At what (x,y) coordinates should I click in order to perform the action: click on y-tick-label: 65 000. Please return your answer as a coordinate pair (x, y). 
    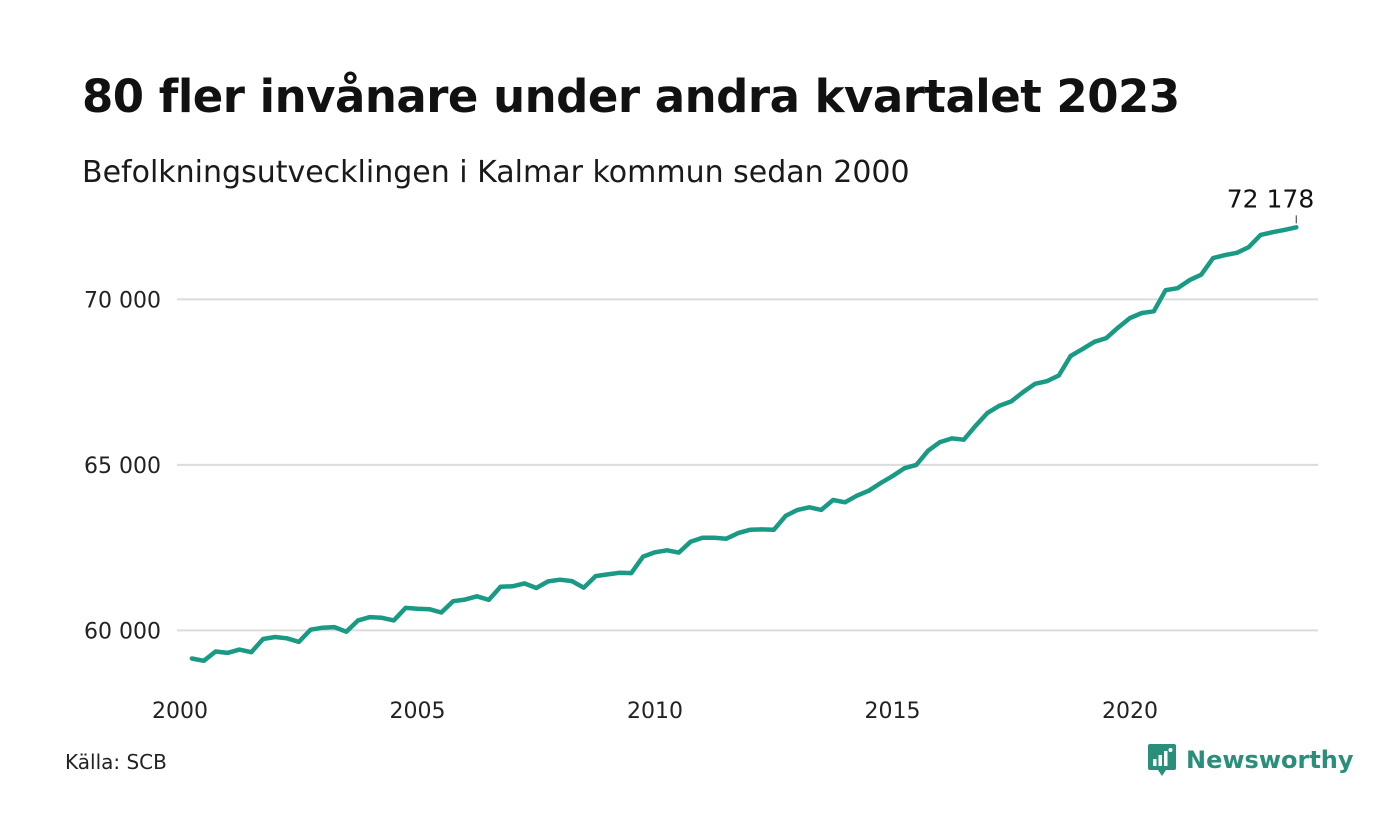
    Looking at the image, I should click on (122, 466).